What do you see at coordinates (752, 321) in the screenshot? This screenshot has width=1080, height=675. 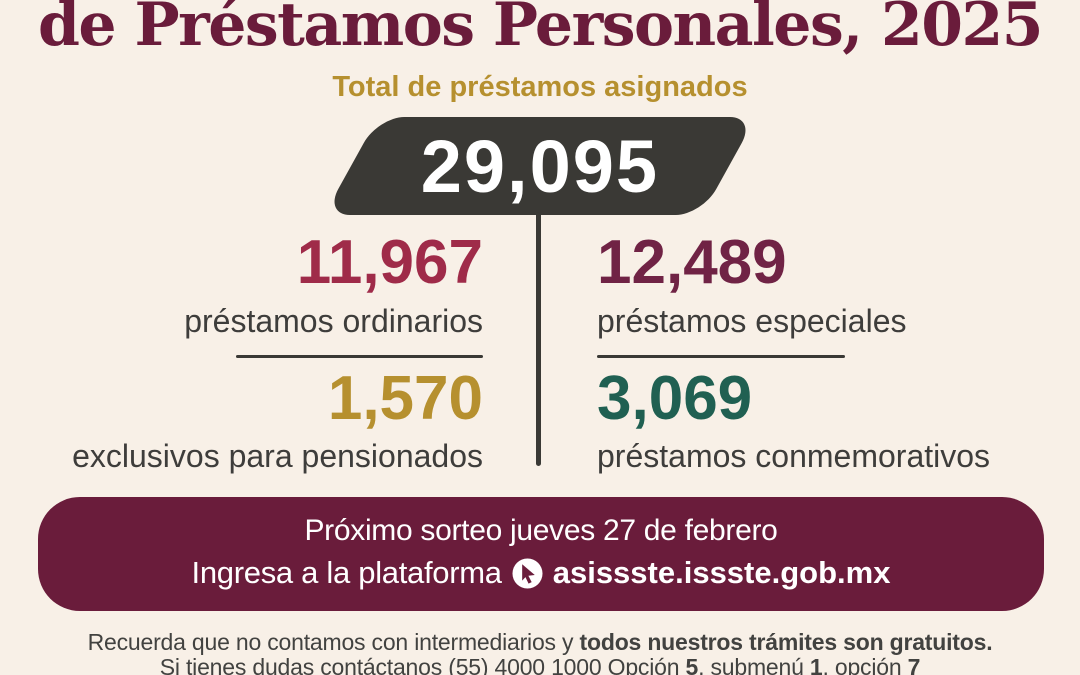 I see `stat-label-especiales: préstamos especiales` at bounding box center [752, 321].